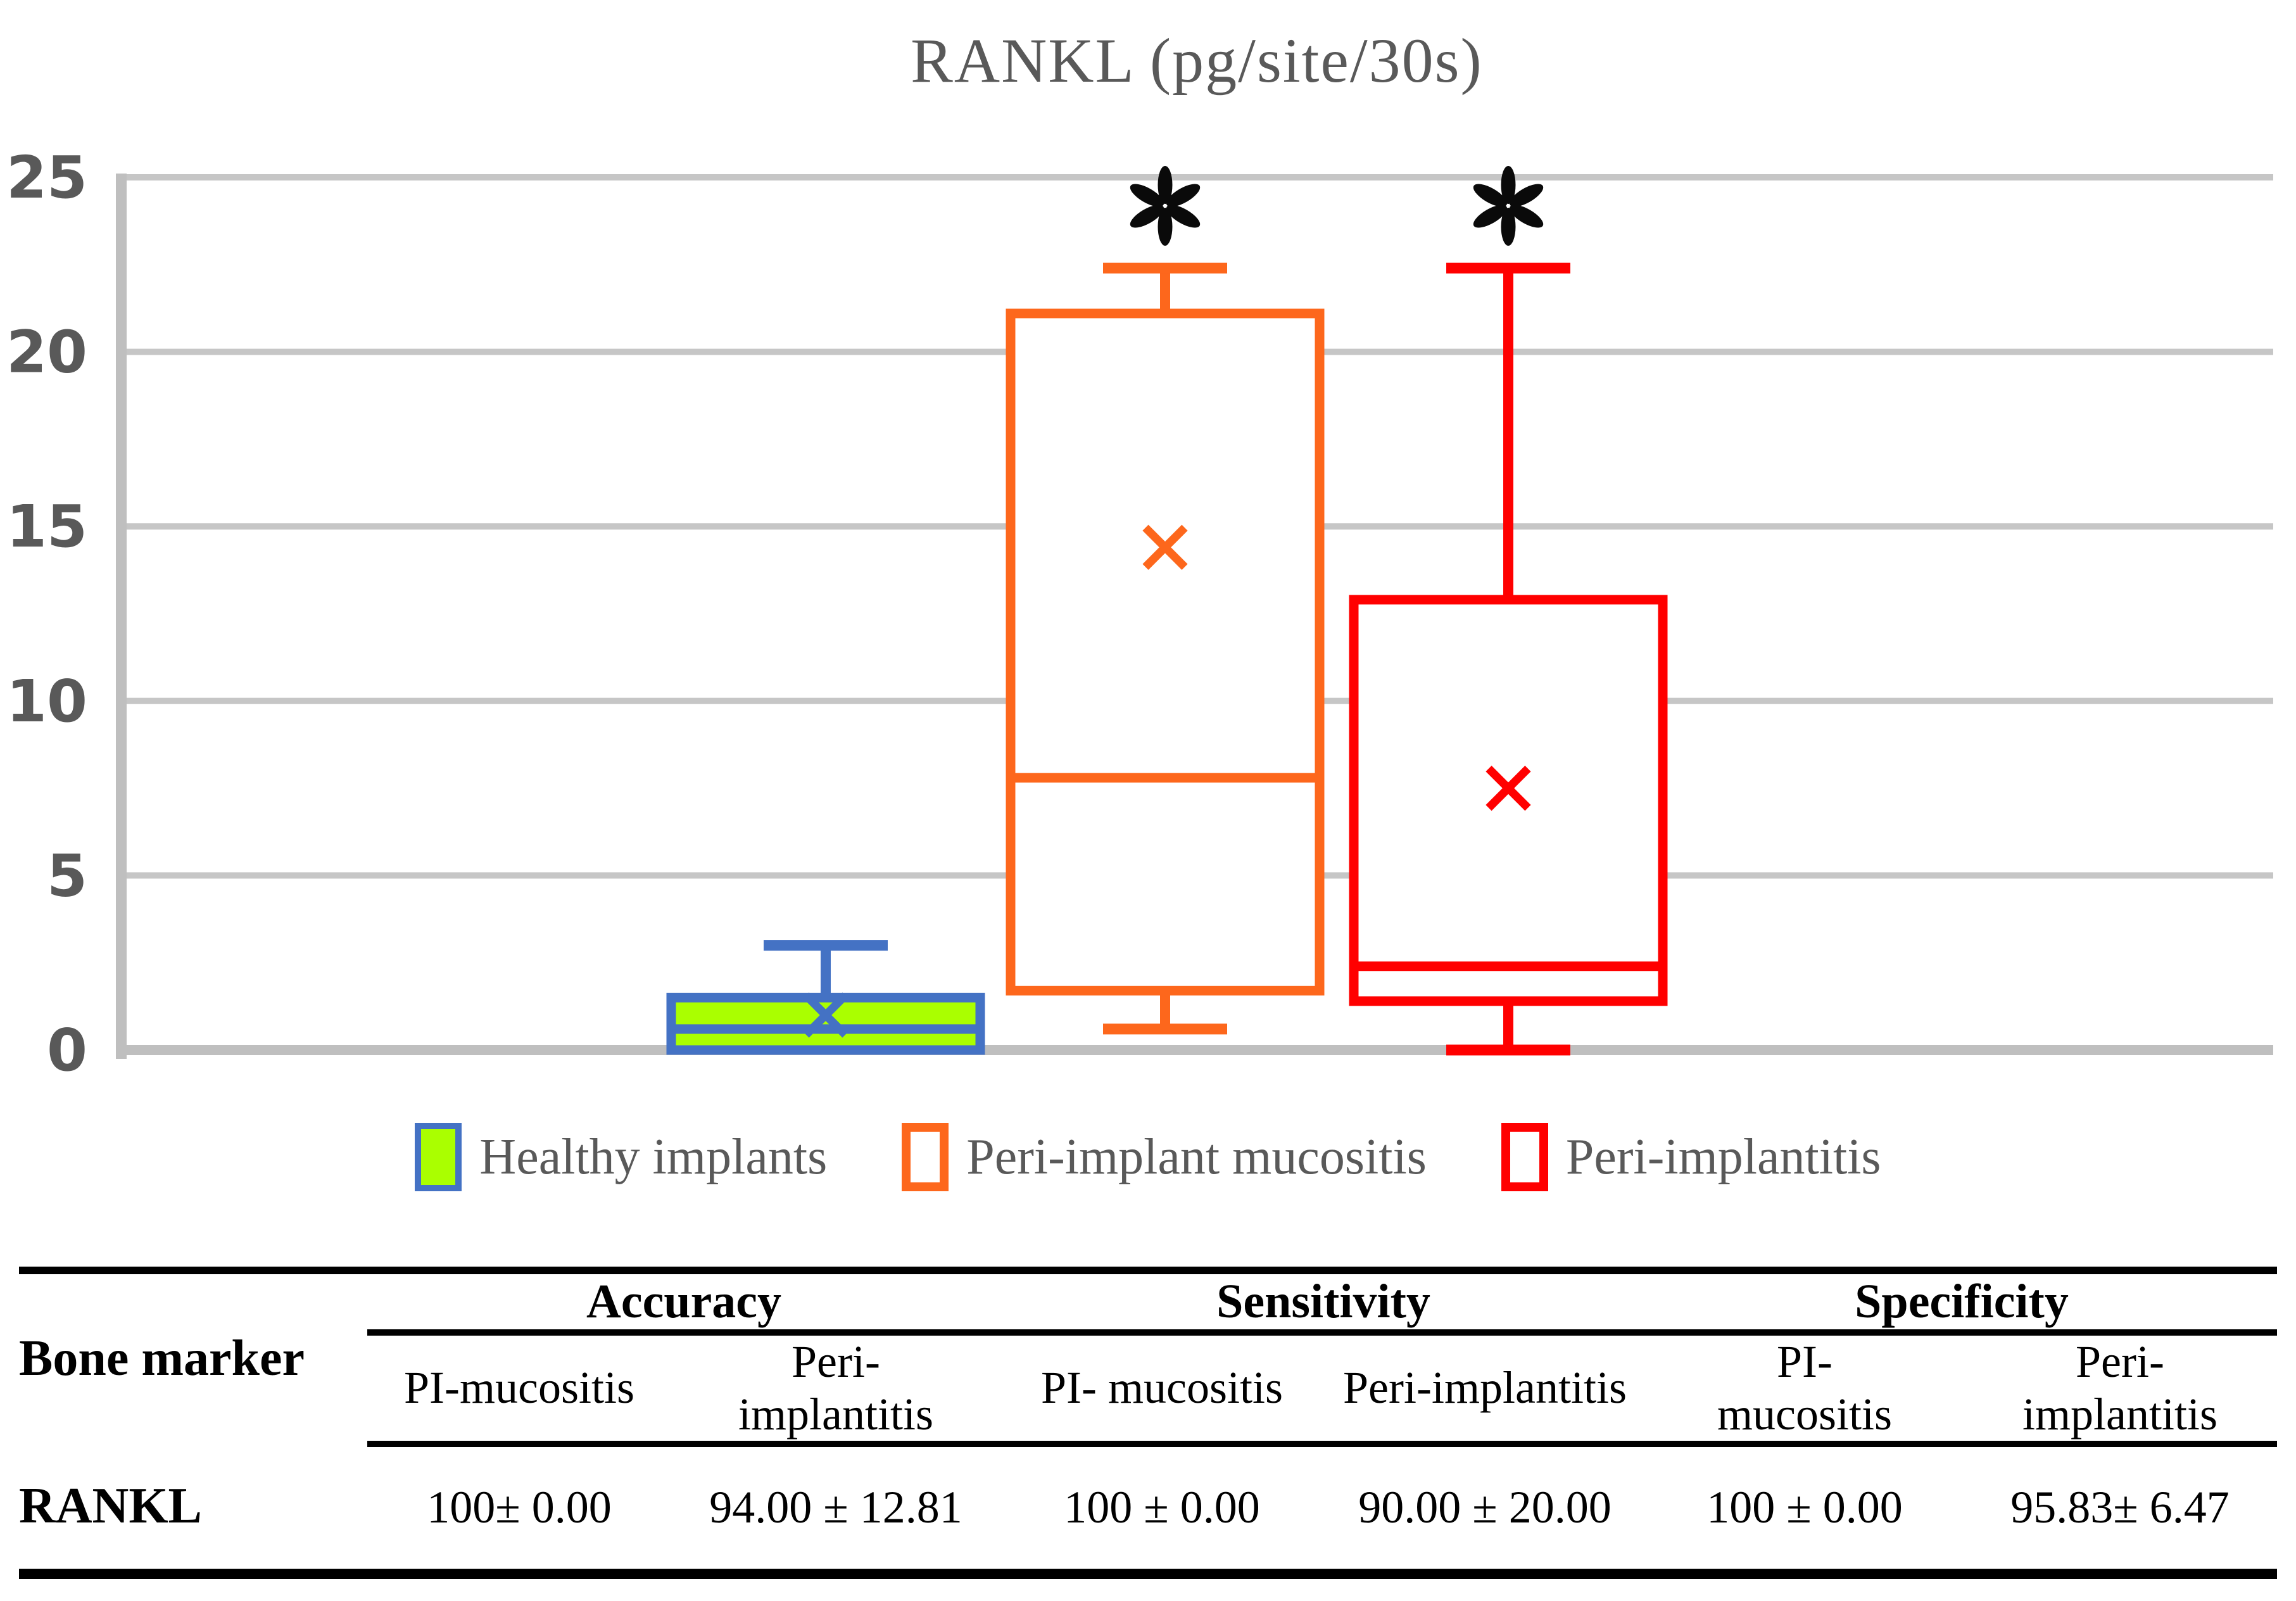 This screenshot has height=1601, width=2296. I want to click on y-axis-line, so click(121, 616).